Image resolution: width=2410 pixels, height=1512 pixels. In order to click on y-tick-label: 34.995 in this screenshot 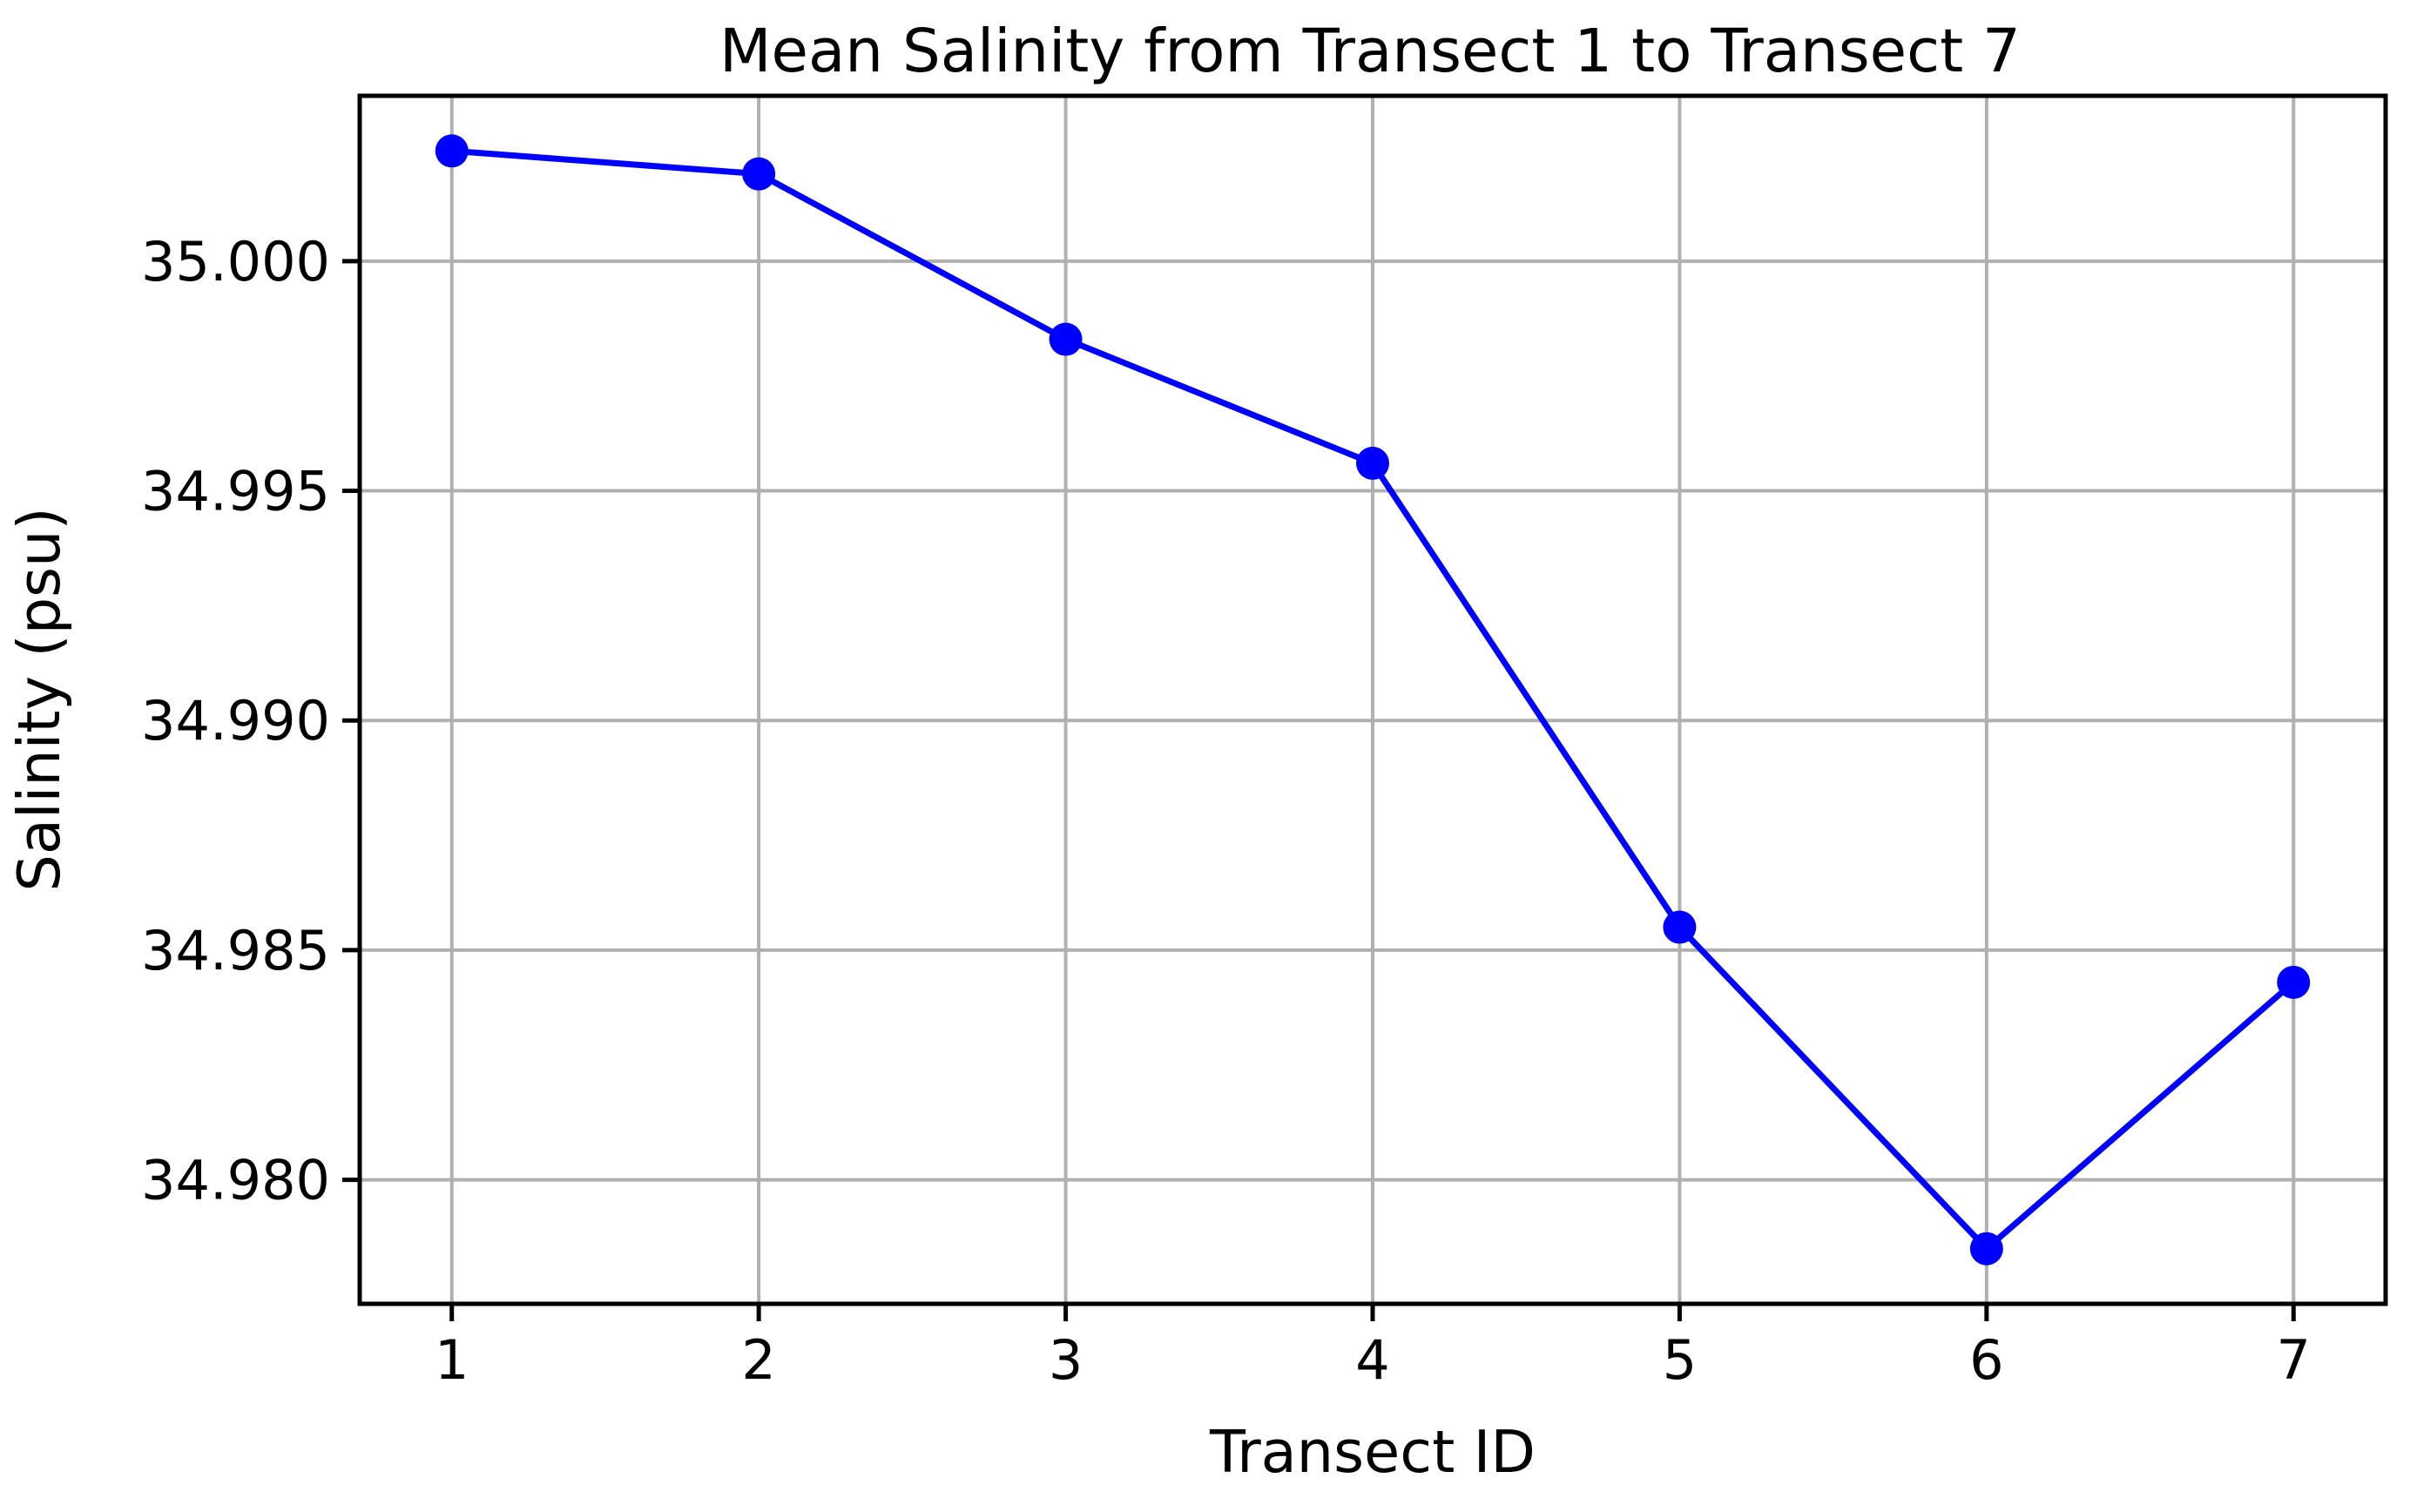, I will do `click(235, 491)`.